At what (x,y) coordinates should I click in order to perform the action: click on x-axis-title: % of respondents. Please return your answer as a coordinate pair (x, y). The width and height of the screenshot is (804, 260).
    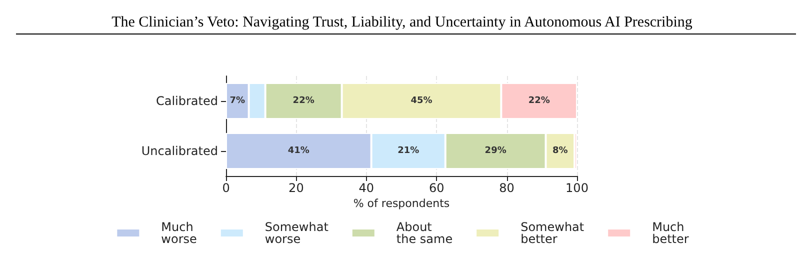
    Looking at the image, I should click on (401, 203).